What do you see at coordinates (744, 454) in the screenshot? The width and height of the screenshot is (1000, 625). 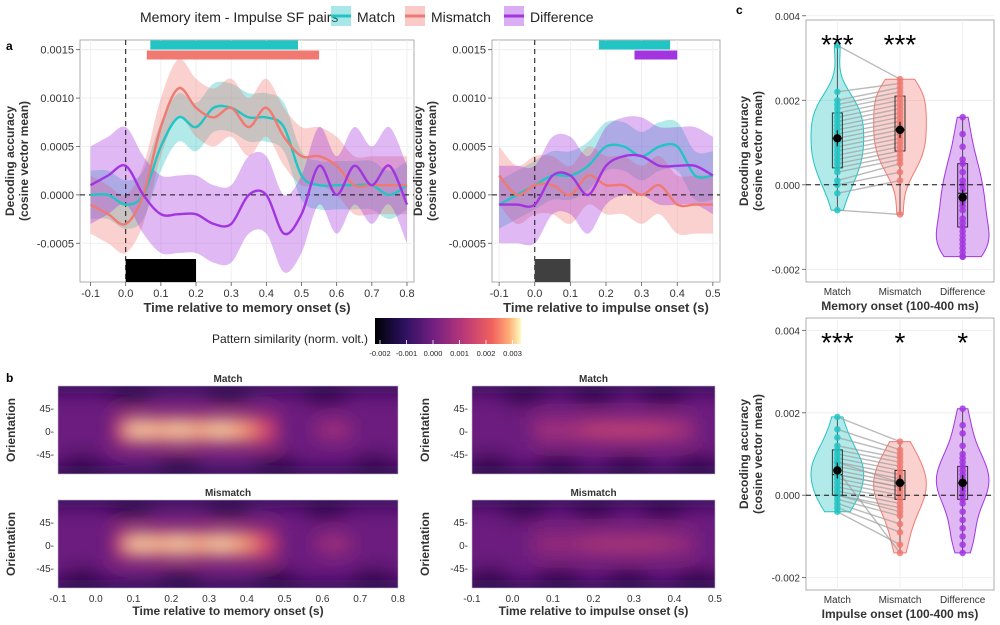 I see `y-axis-label: Decoding accuracy` at bounding box center [744, 454].